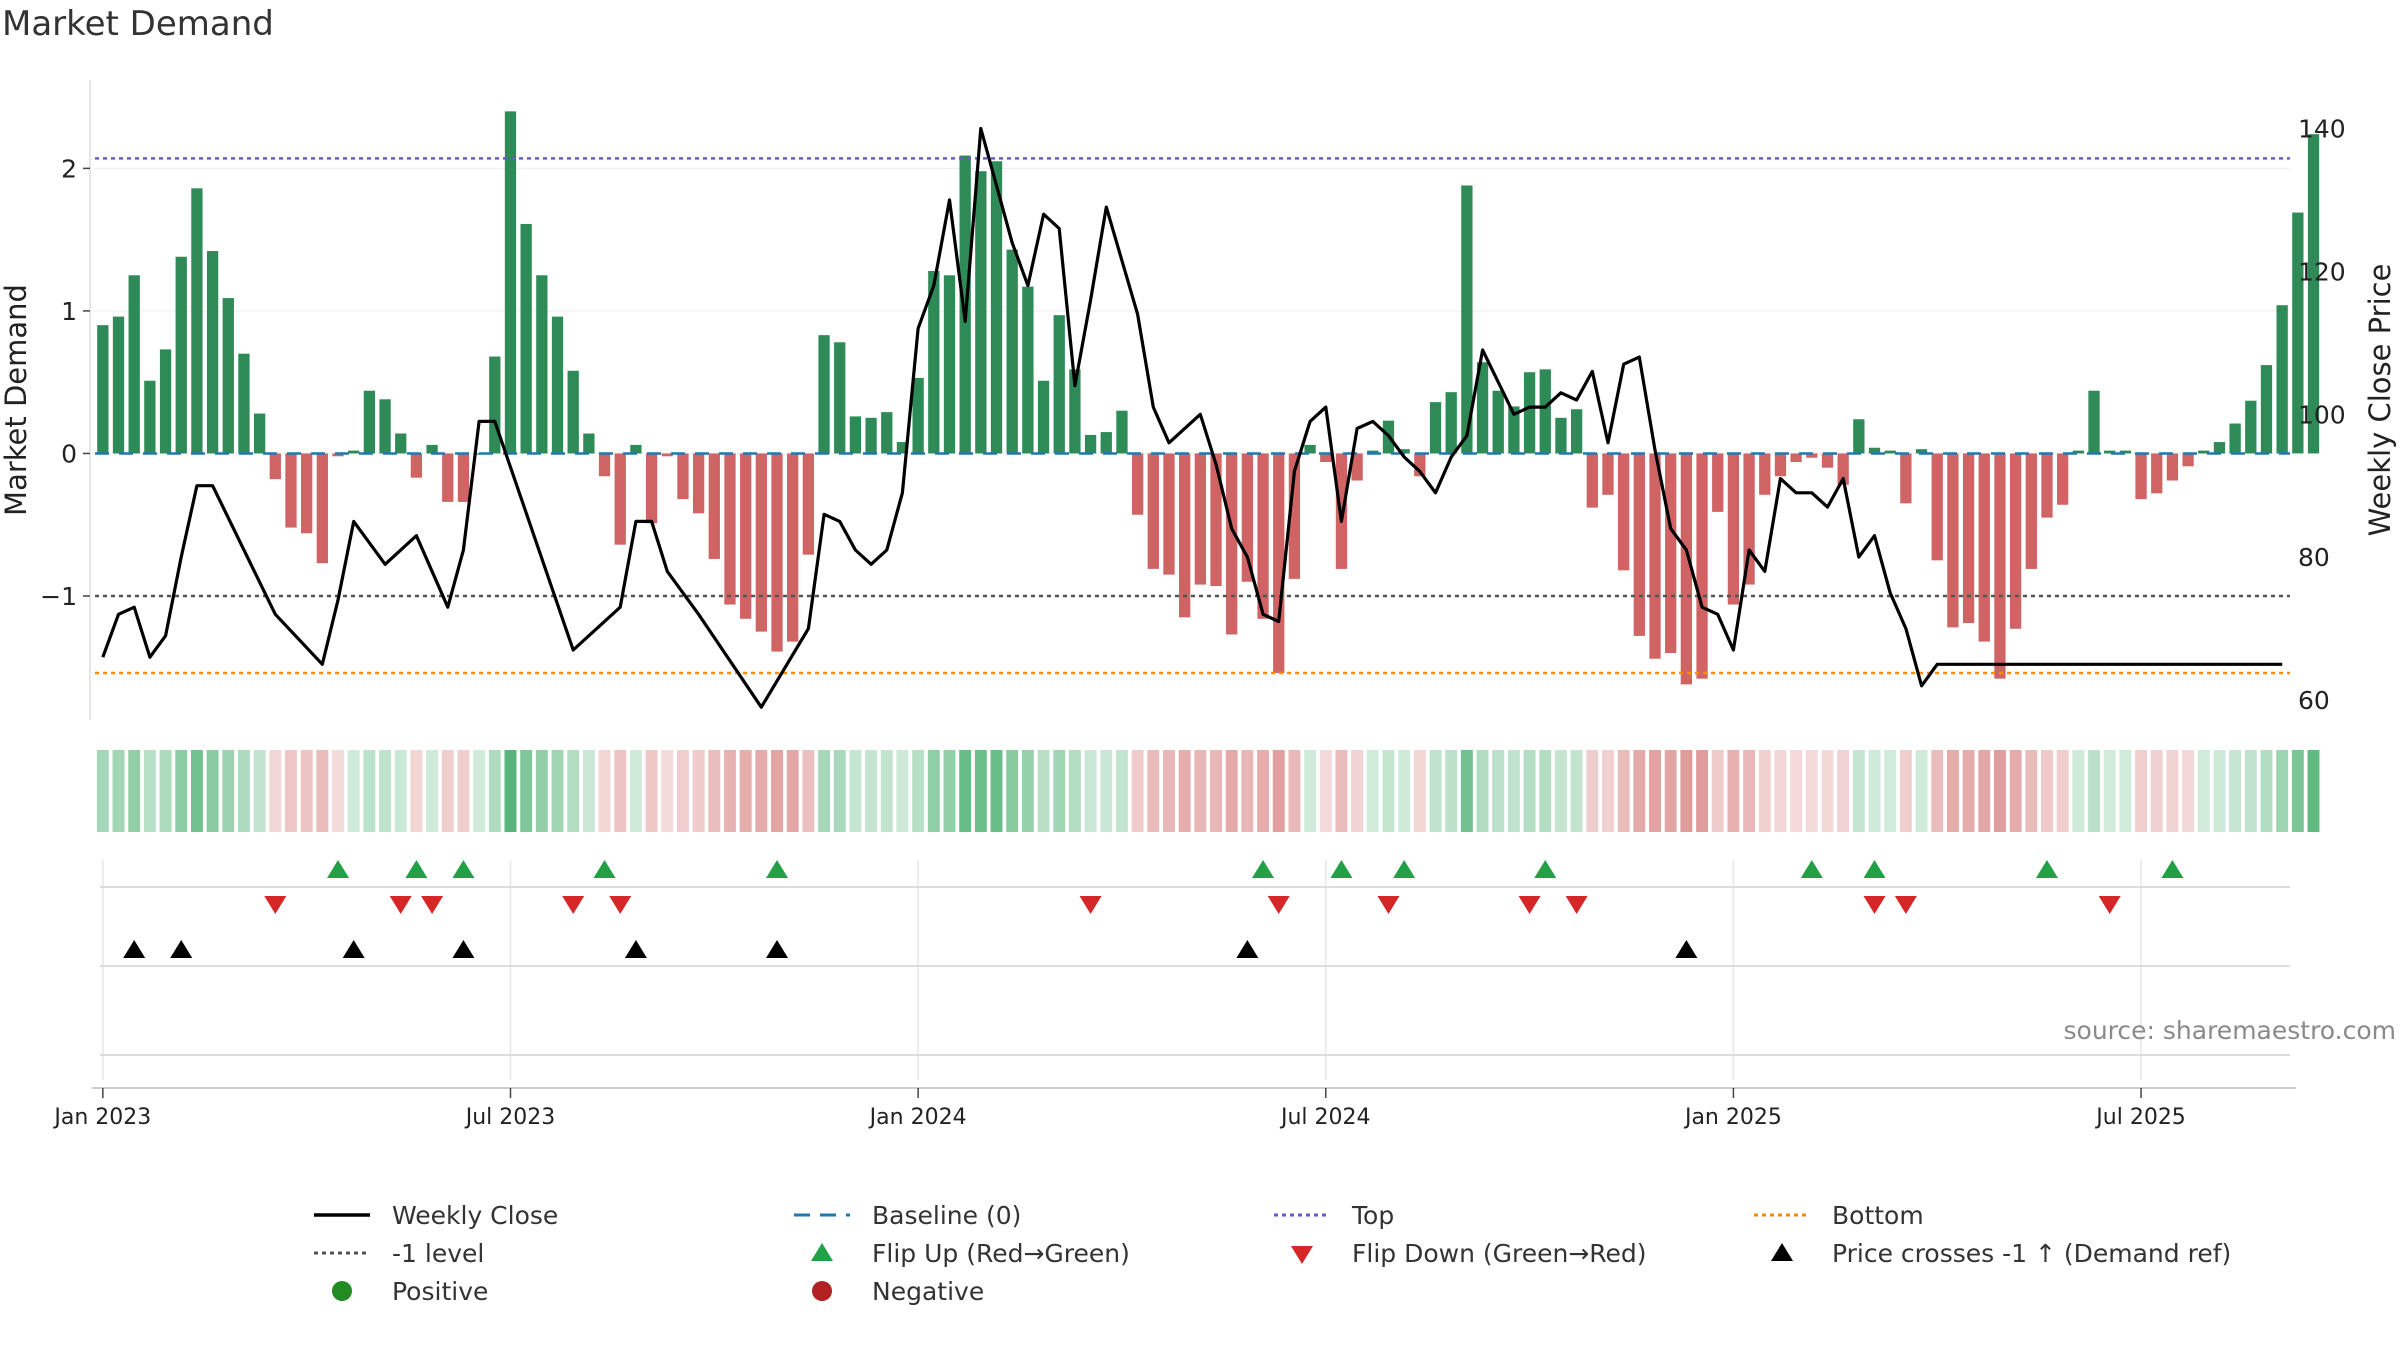 This screenshot has height=1350, width=2400. Describe the element at coordinates (16, 400) in the screenshot. I see `y-axis-label: Market Demand` at that location.